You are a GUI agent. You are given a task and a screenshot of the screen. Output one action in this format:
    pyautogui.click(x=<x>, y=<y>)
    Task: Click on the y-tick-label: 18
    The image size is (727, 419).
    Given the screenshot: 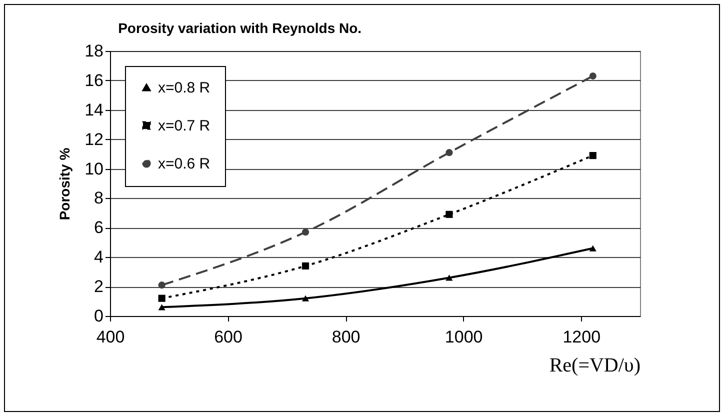 What is the action you would take?
    pyautogui.click(x=94, y=51)
    